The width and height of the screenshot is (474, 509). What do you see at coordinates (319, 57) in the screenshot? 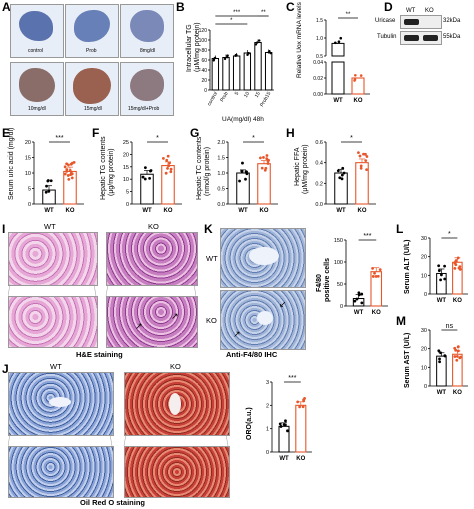
I see `y-tick-label: 0.5` at bounding box center [319, 57].